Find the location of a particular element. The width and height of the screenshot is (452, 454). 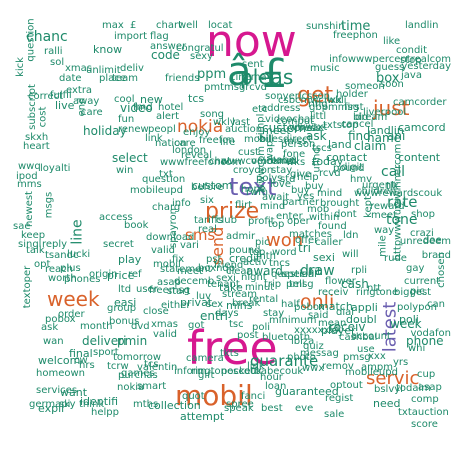

word-76: order is located at coordinates (71, 314).